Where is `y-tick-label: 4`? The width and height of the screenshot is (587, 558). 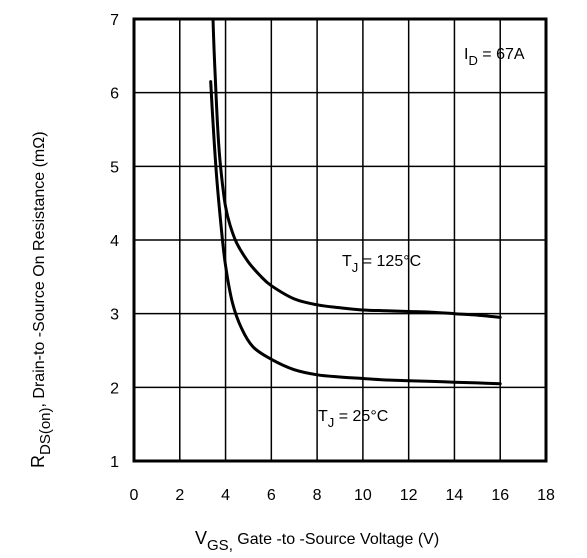
y-tick-label: 4 is located at coordinates (114, 241).